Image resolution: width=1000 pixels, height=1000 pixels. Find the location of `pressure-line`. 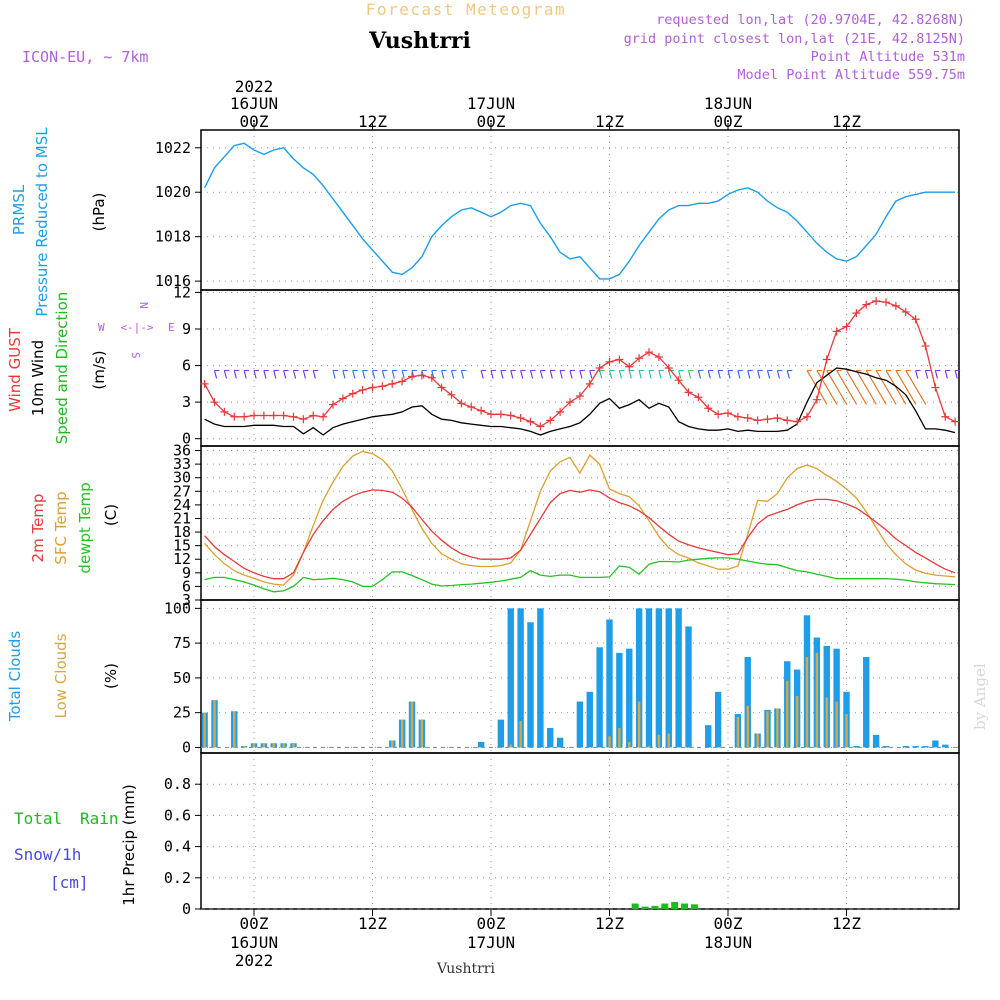

pressure-line is located at coordinates (579, 211).